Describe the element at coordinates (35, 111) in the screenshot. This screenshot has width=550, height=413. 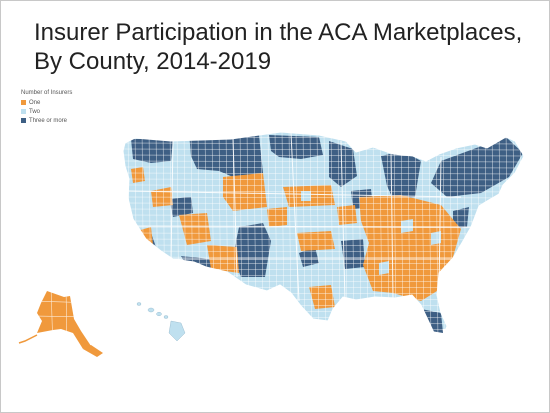
I see `legend-label-two: Two` at that location.